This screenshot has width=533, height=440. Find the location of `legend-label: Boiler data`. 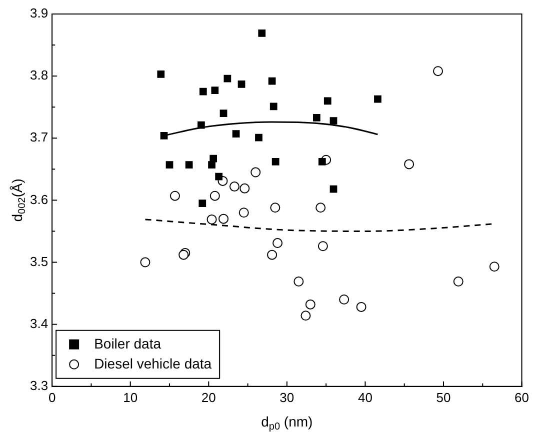

legend-label: Boiler data is located at coordinates (128, 343).